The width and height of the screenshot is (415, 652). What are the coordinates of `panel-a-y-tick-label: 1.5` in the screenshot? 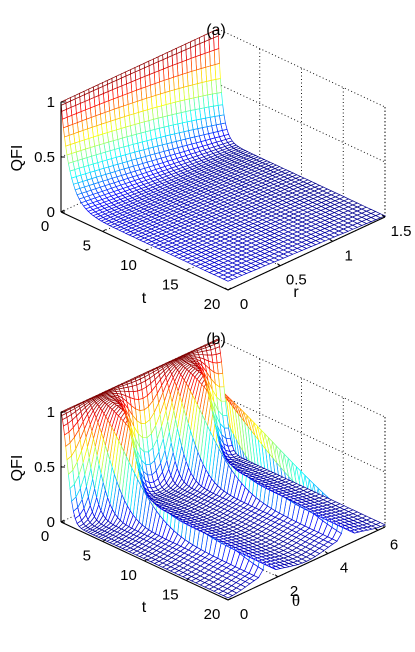 It's located at (401, 231).